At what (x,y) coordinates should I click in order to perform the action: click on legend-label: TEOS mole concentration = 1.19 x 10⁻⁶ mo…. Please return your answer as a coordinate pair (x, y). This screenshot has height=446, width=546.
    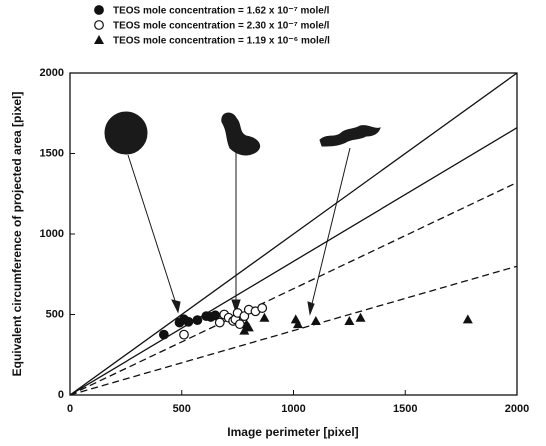
    Looking at the image, I should click on (221, 41).